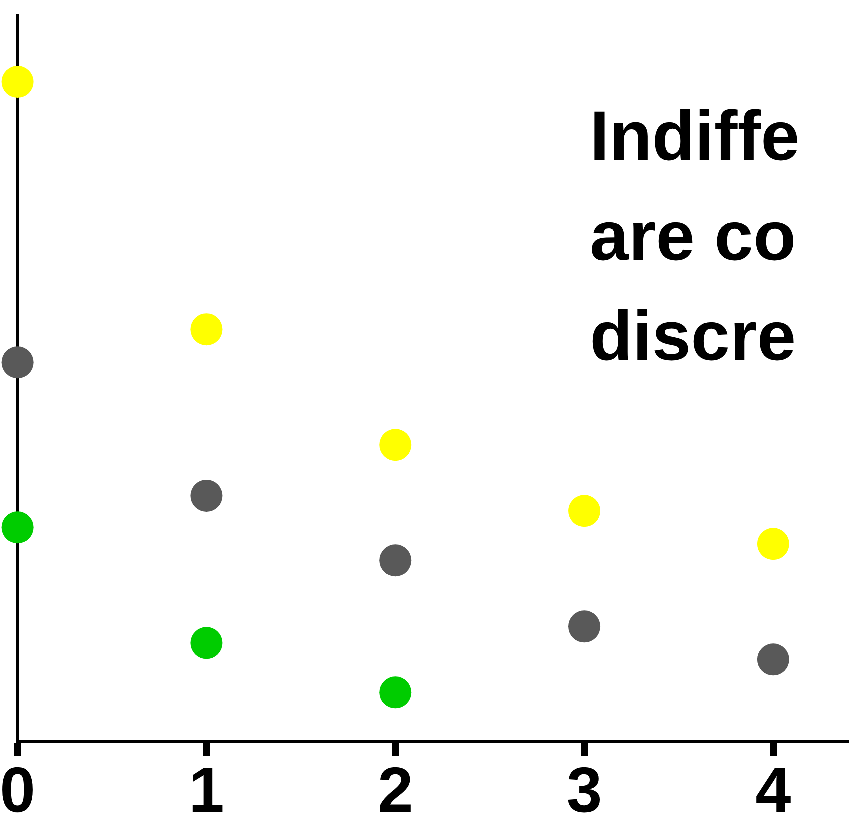  I want to click on x-tick-label: 0, so click(18, 790).